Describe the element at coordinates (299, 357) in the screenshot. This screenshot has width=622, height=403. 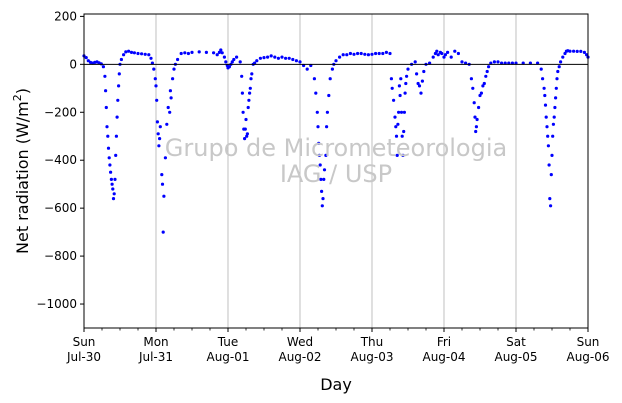
I see `x-tick-date-3: Aug-02` at that location.